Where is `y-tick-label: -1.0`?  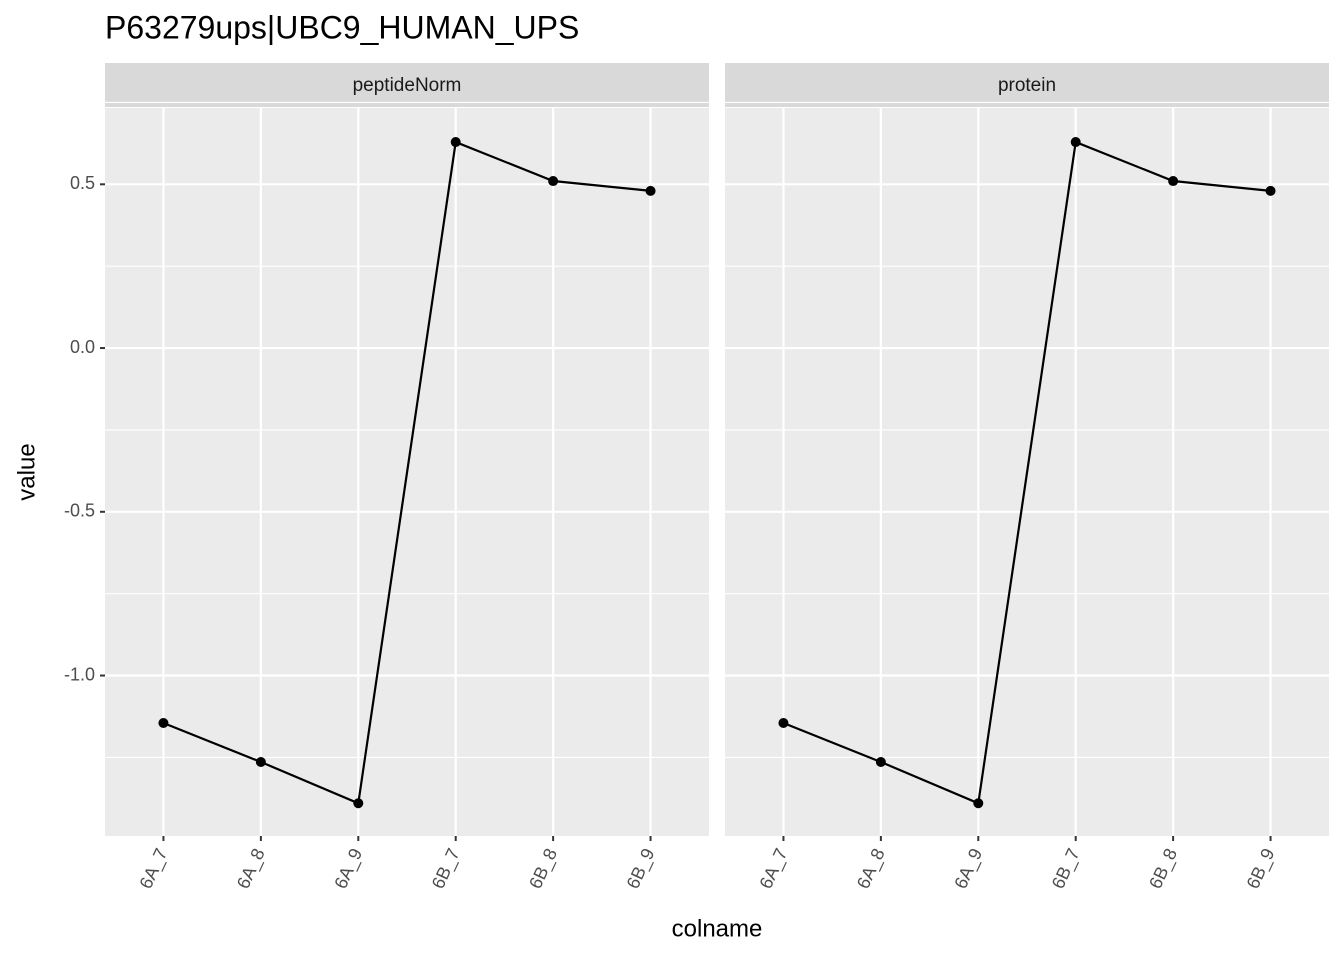 y-tick-label: -1.0 is located at coordinates (79, 674).